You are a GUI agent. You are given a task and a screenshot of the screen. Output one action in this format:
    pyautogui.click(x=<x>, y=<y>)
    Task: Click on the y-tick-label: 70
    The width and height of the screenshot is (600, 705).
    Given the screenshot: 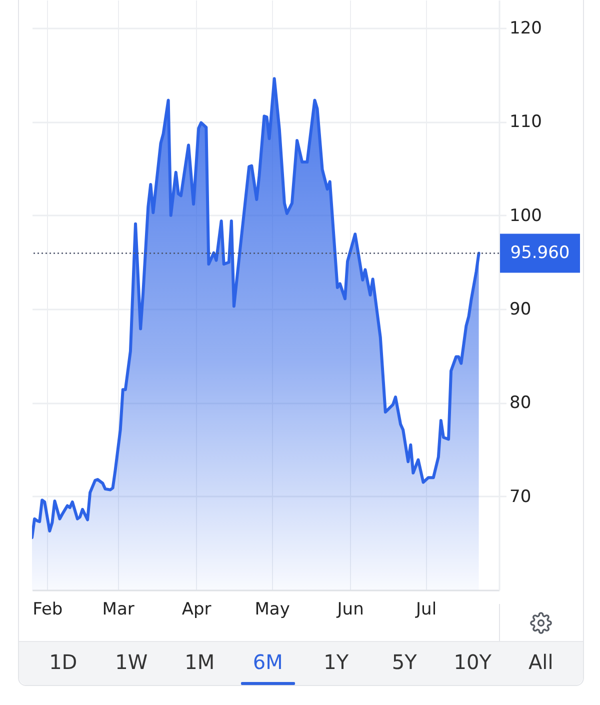 What is the action you would take?
    pyautogui.click(x=521, y=496)
    